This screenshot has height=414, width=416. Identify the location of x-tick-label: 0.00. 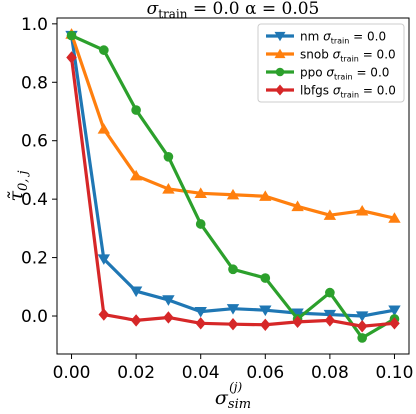
(72, 373).